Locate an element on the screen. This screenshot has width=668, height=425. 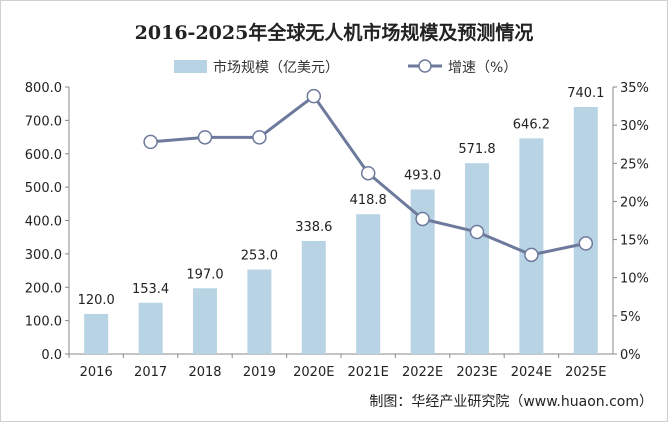
left-tick-label: 400.0 is located at coordinates (43, 222).